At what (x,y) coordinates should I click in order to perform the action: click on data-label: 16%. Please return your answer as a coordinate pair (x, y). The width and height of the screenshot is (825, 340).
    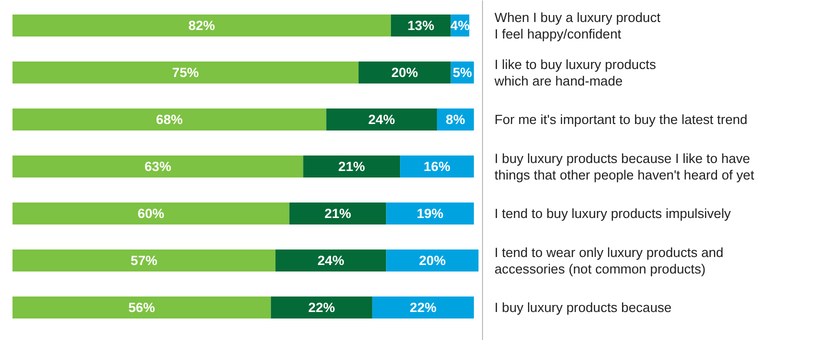
    Looking at the image, I should click on (437, 166).